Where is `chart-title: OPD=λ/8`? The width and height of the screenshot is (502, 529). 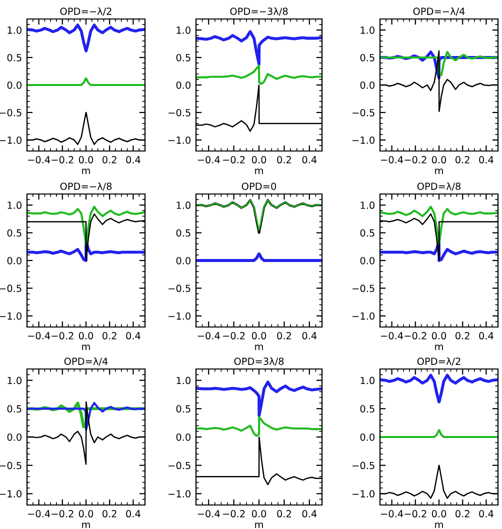 chart-title: OPD=λ/8 is located at coordinates (439, 186).